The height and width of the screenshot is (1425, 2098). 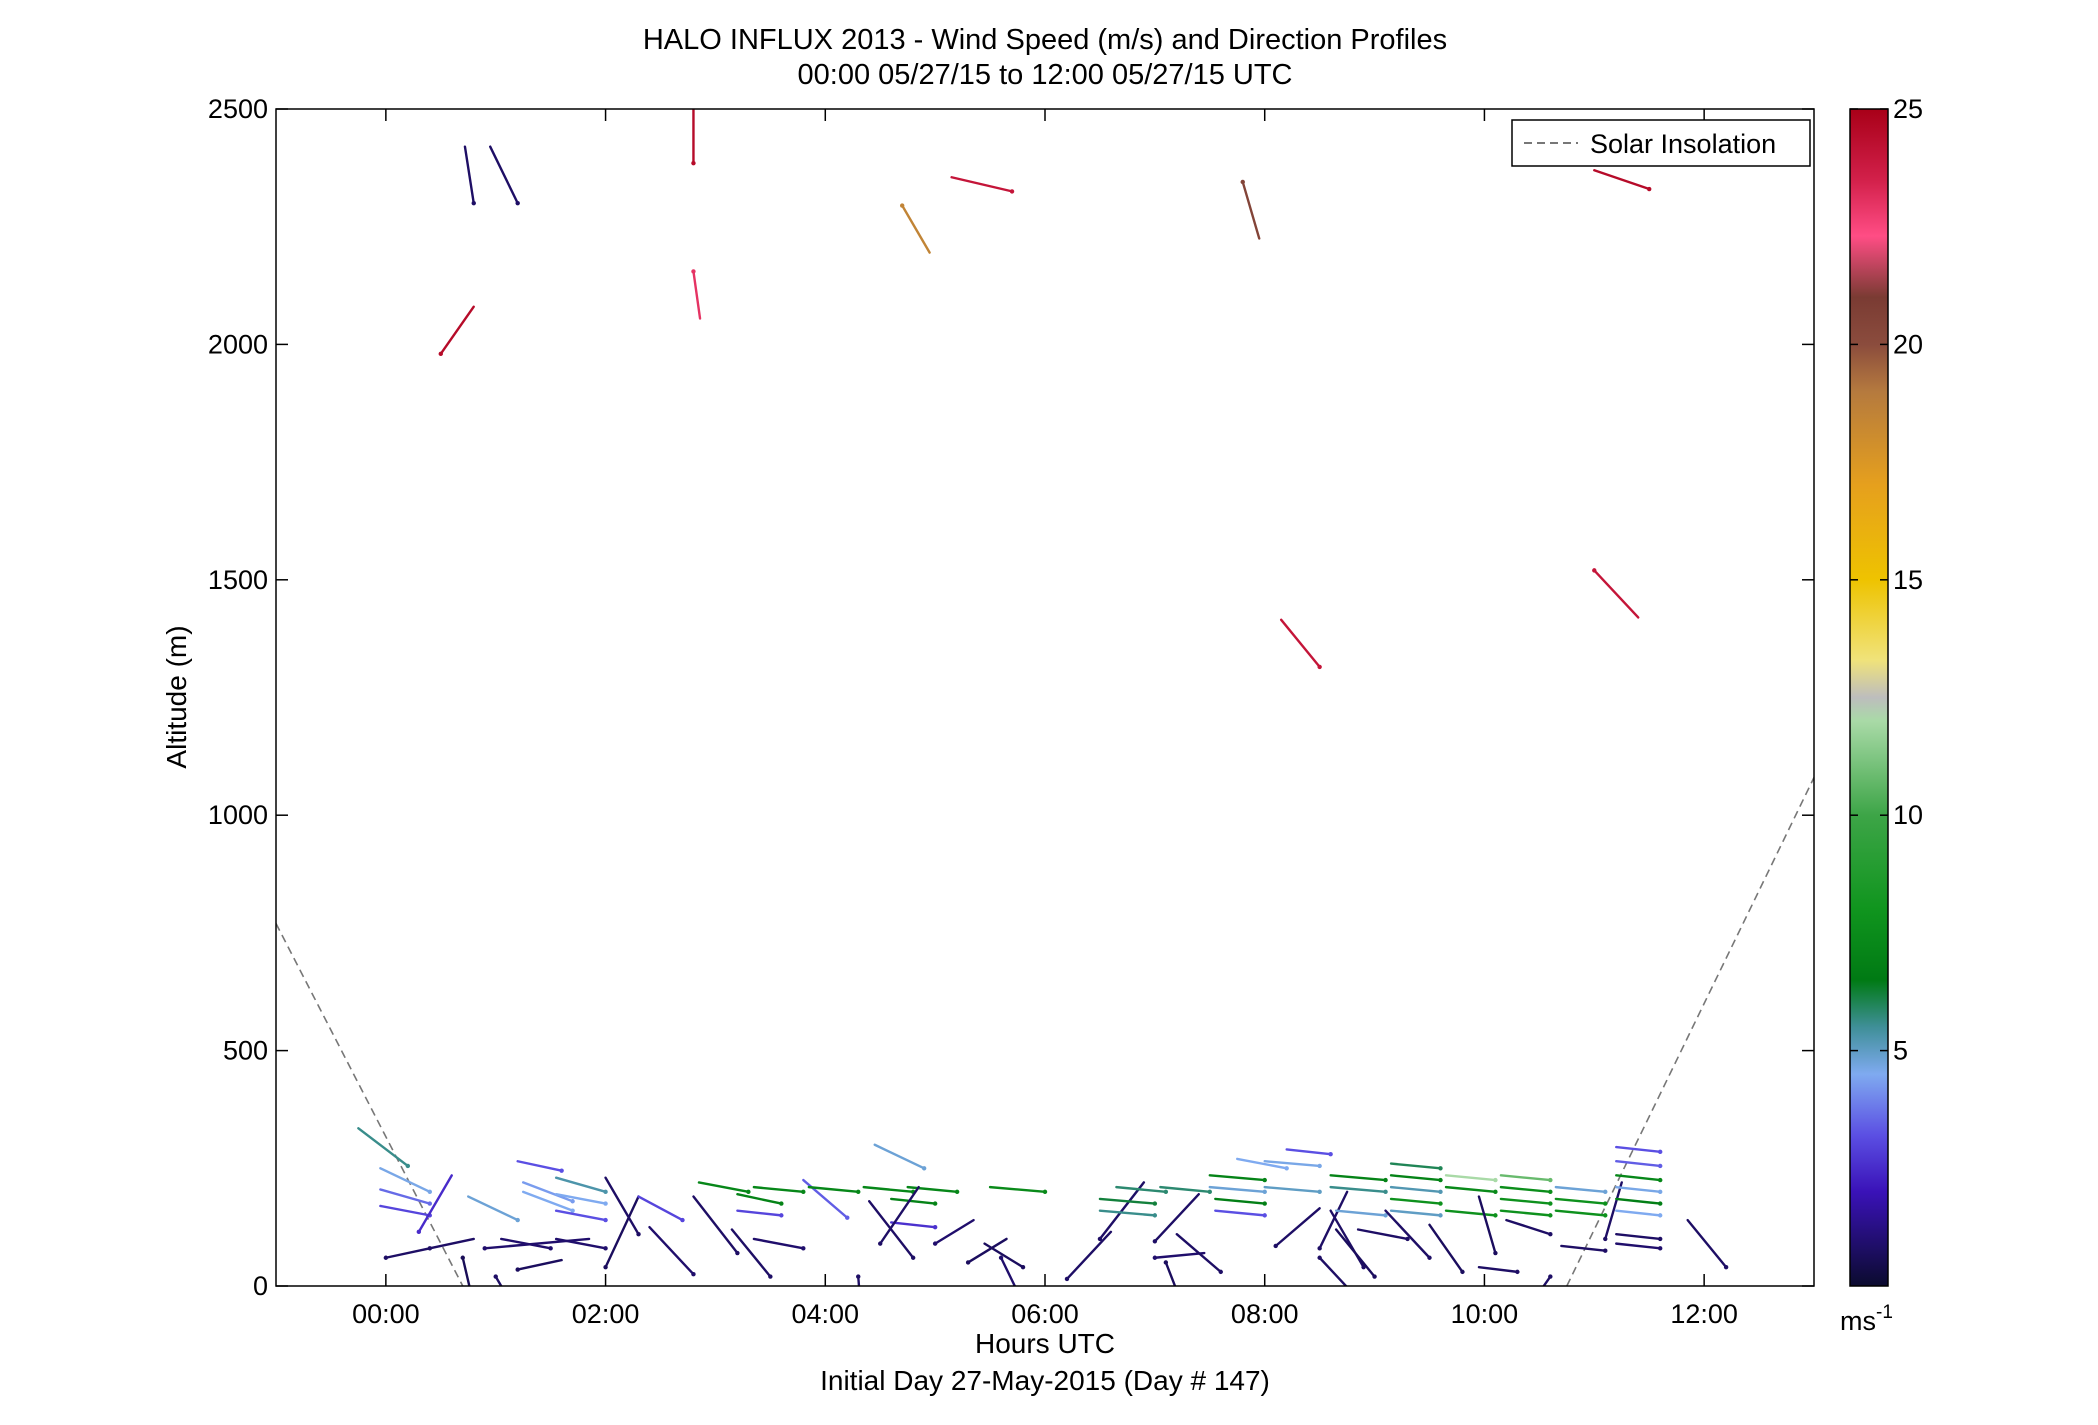 I want to click on x-tick-label: 08:00, so click(x=1265, y=1314).